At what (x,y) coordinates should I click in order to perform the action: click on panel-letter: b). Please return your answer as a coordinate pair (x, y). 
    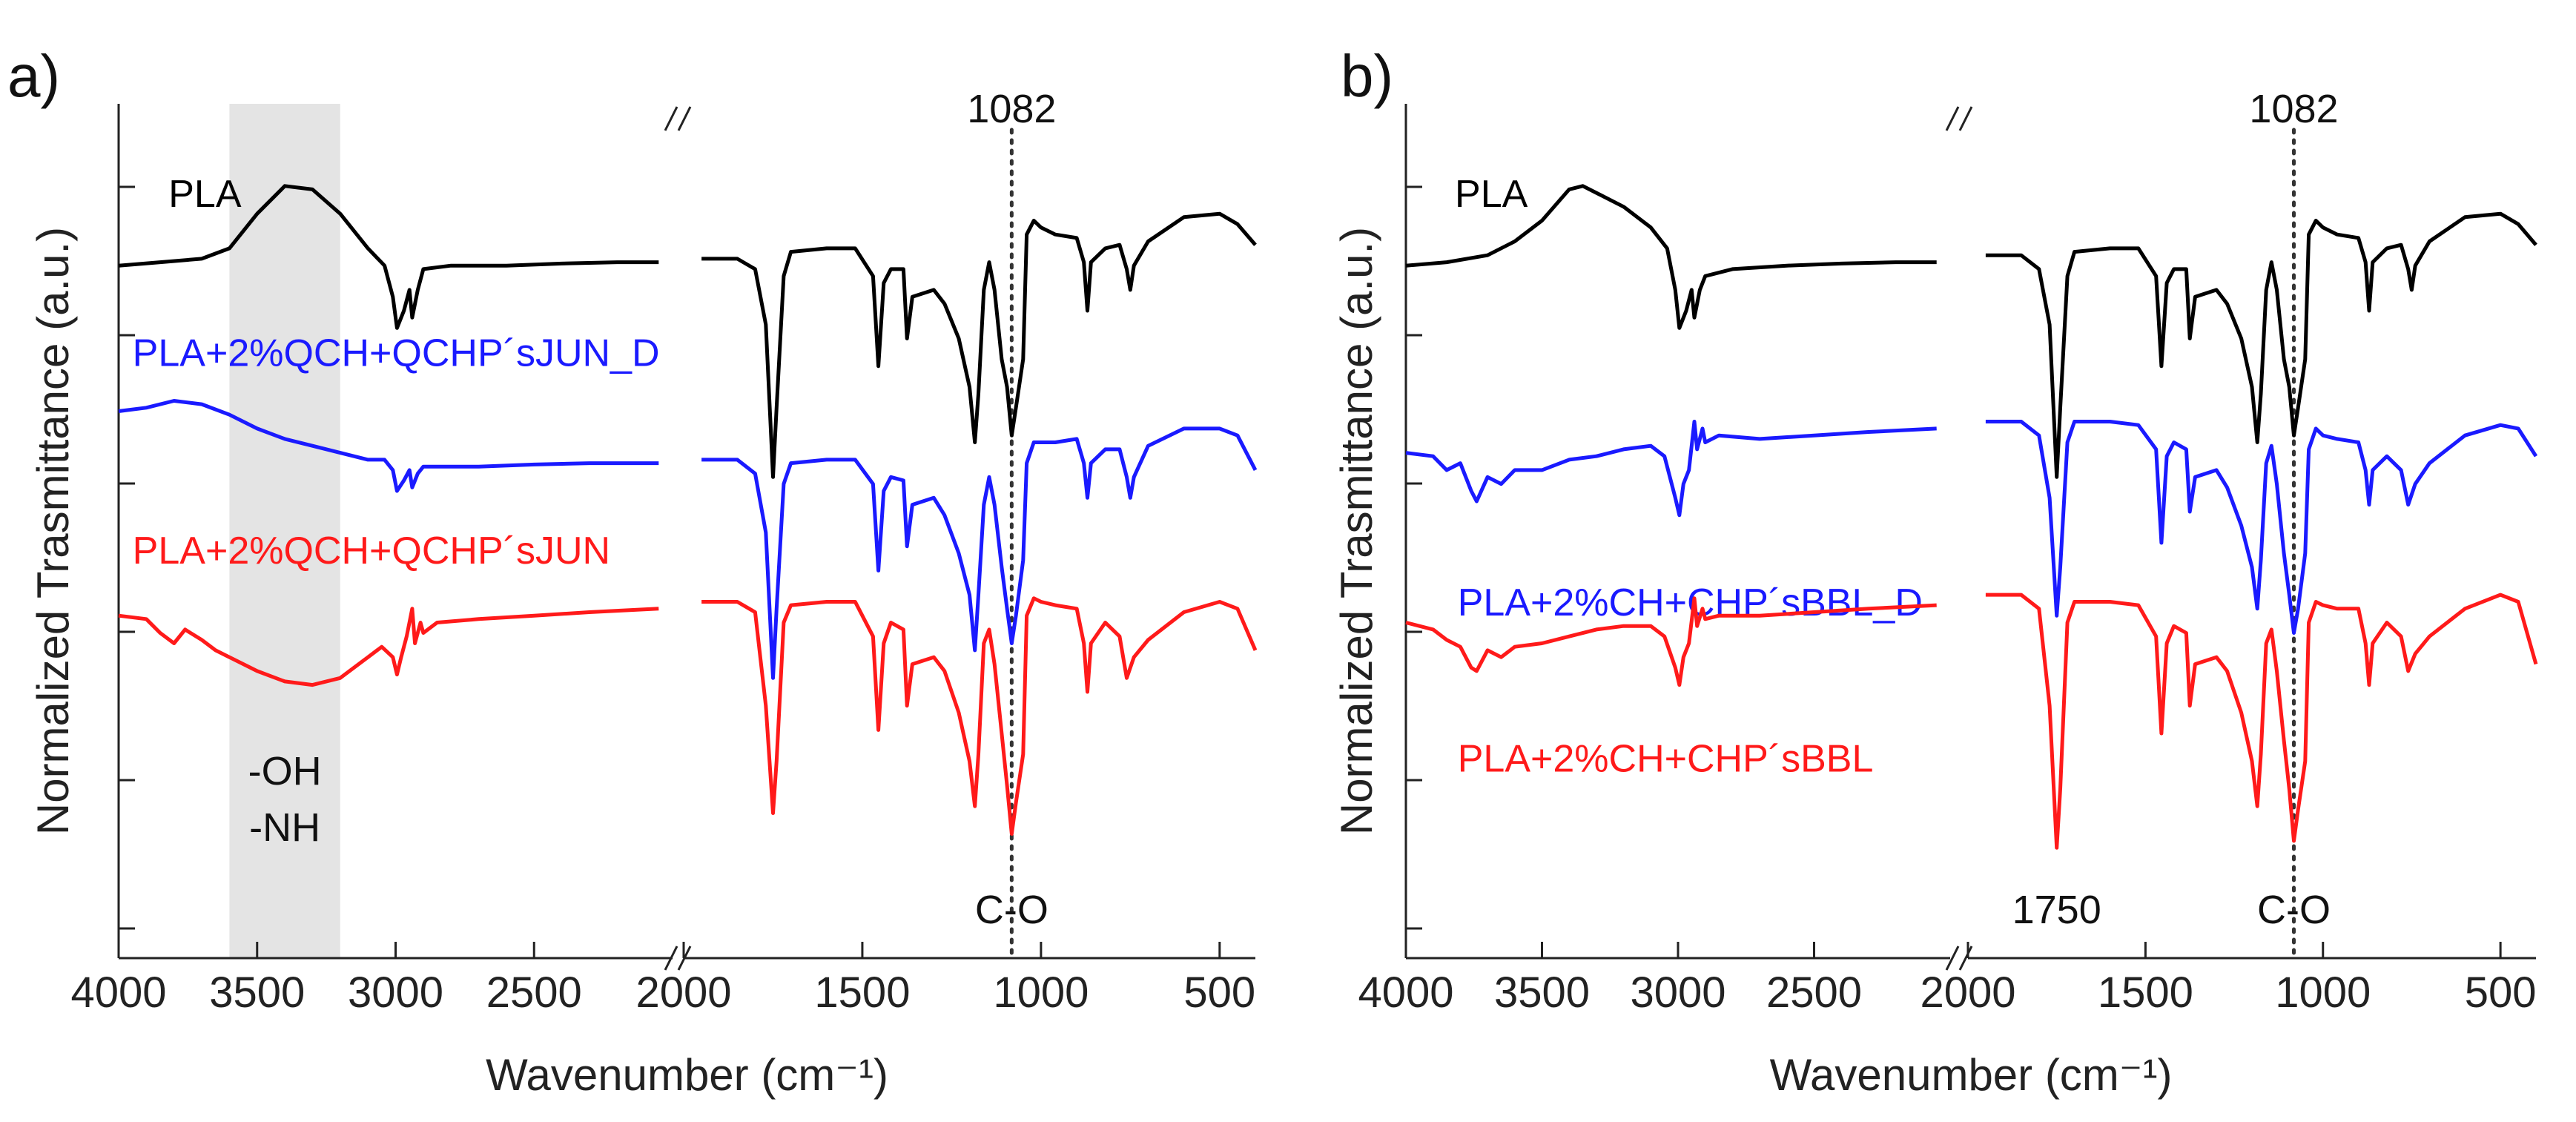
    Looking at the image, I should click on (1367, 76).